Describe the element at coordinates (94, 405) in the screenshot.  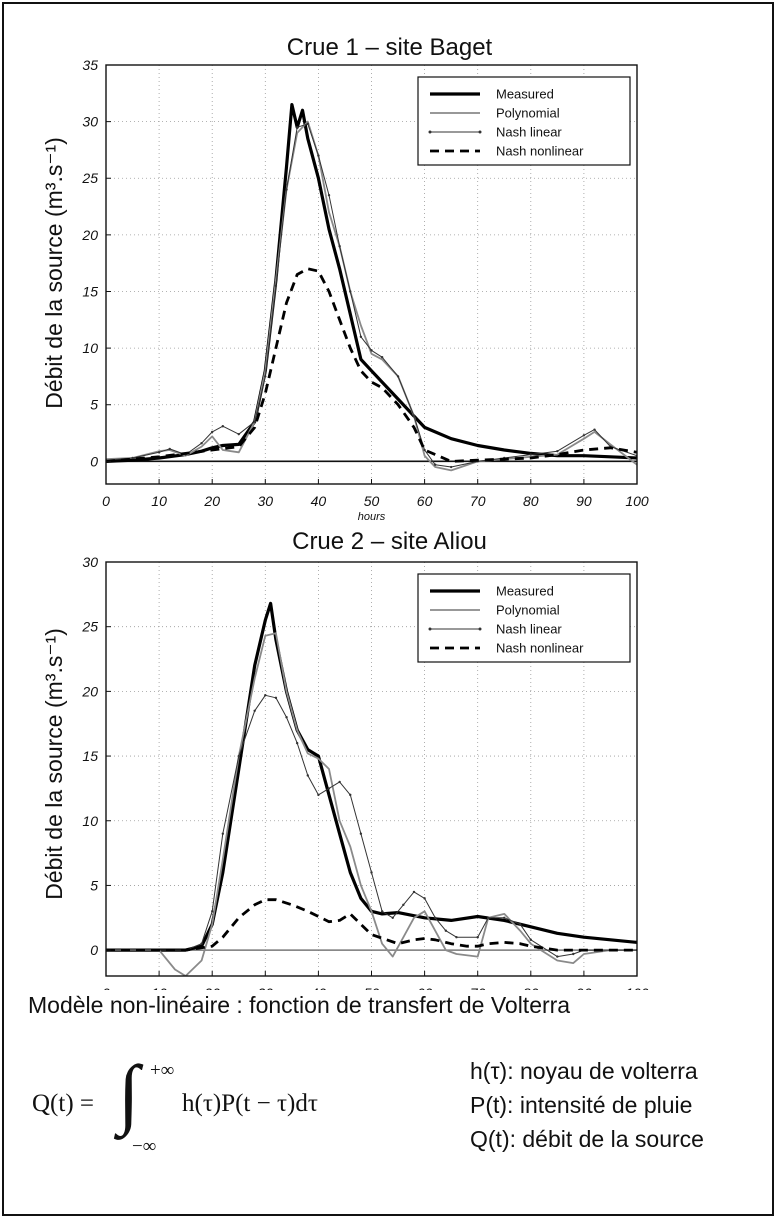
I see `y-tick-label: 5` at that location.